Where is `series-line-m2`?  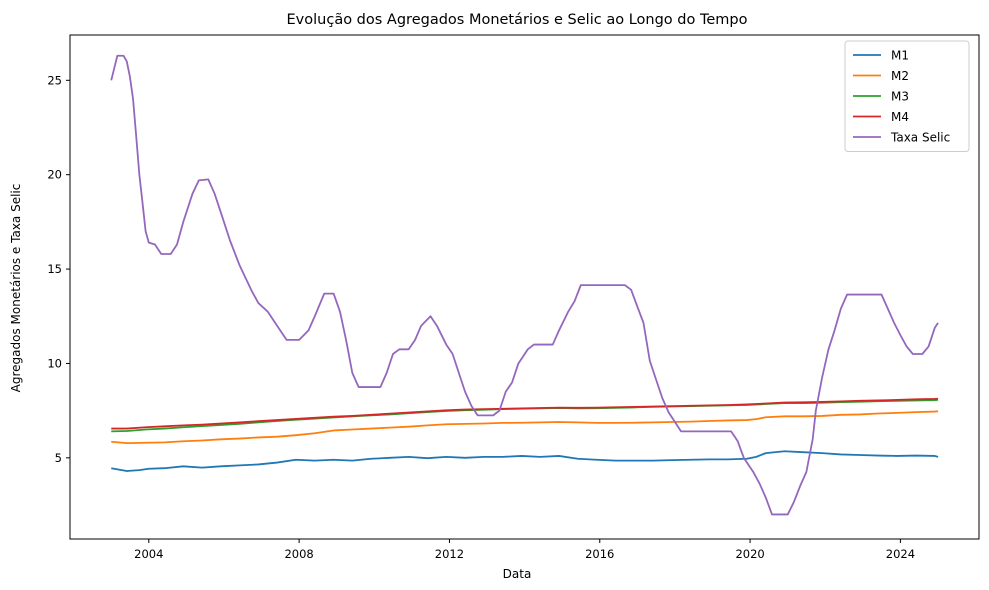 series-line-m2 is located at coordinates (525, 427).